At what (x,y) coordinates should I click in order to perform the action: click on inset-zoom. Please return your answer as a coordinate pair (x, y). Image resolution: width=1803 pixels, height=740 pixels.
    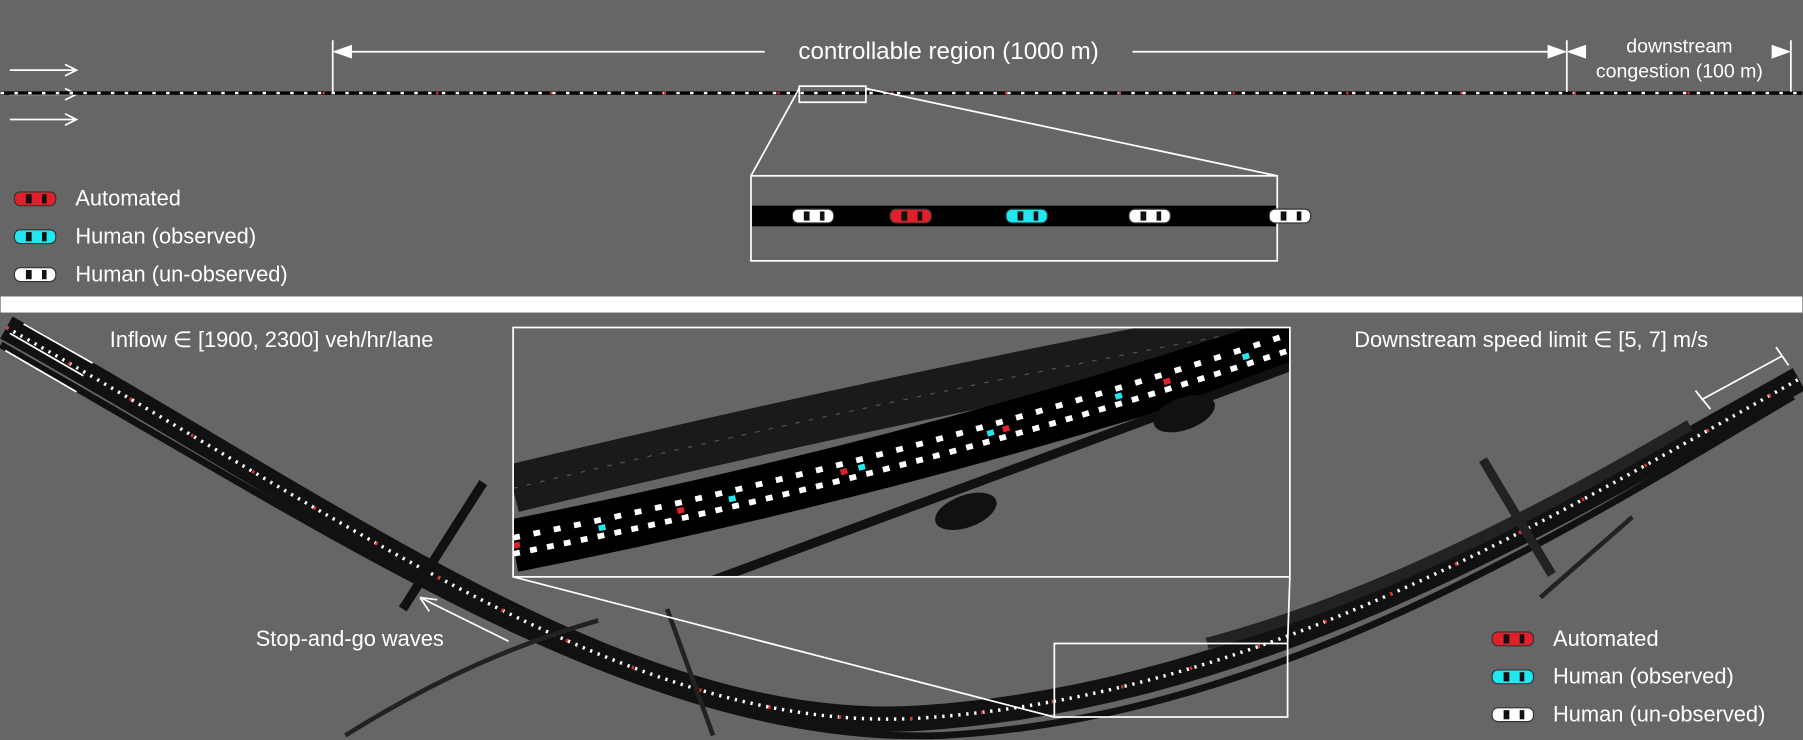
    Looking at the image, I should click on (901, 646).